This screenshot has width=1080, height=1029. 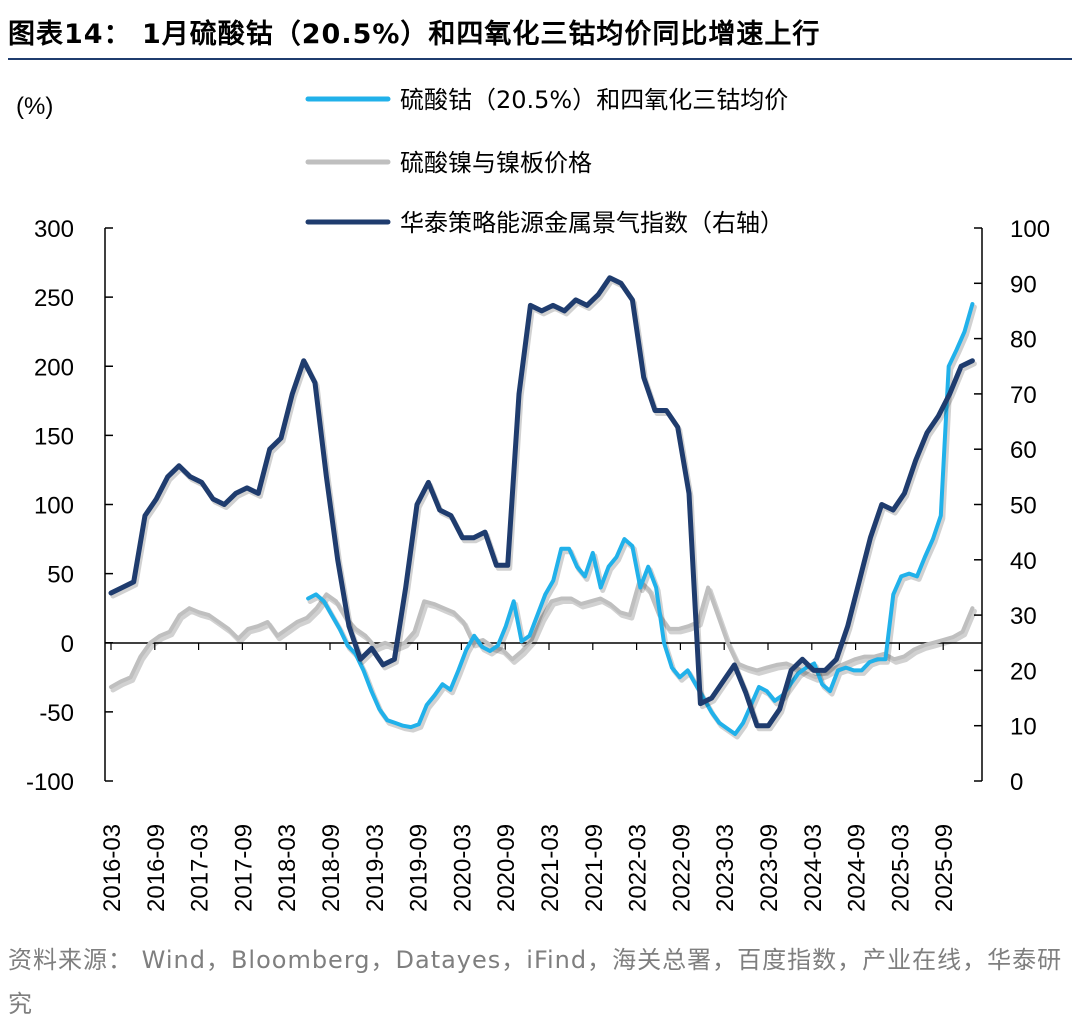 What do you see at coordinates (496, 163) in the screenshot?
I see `legend-label-nickel: 硫酸镍与镍板价格` at bounding box center [496, 163].